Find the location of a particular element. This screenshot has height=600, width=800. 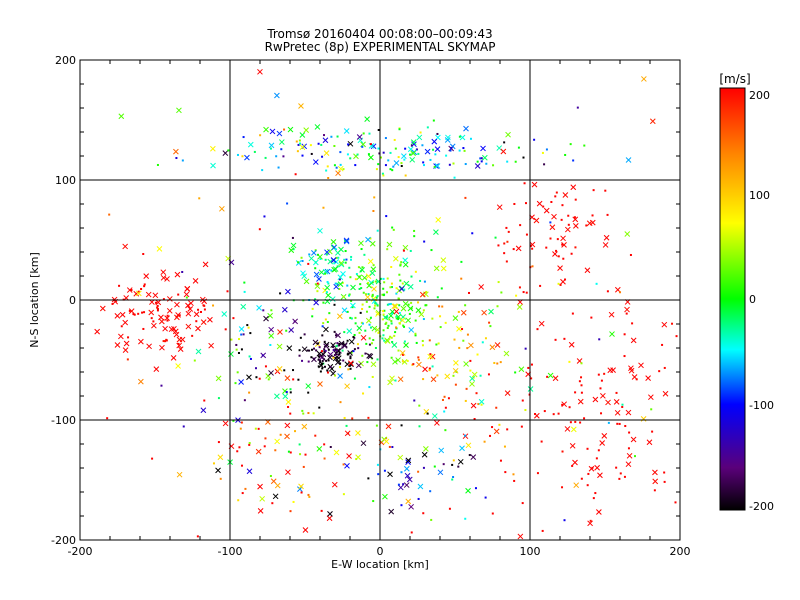

x-tick-label: 100 is located at coordinates (530, 551).